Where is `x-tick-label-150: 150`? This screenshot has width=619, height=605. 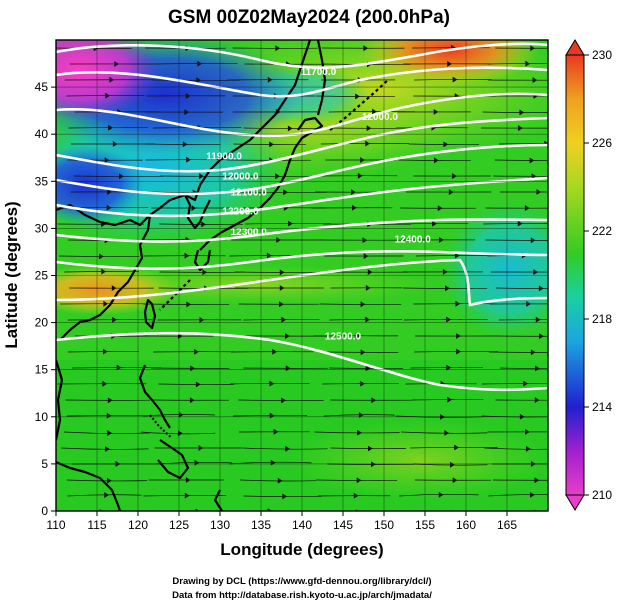
x-tick-label-150: 150 is located at coordinates (384, 525).